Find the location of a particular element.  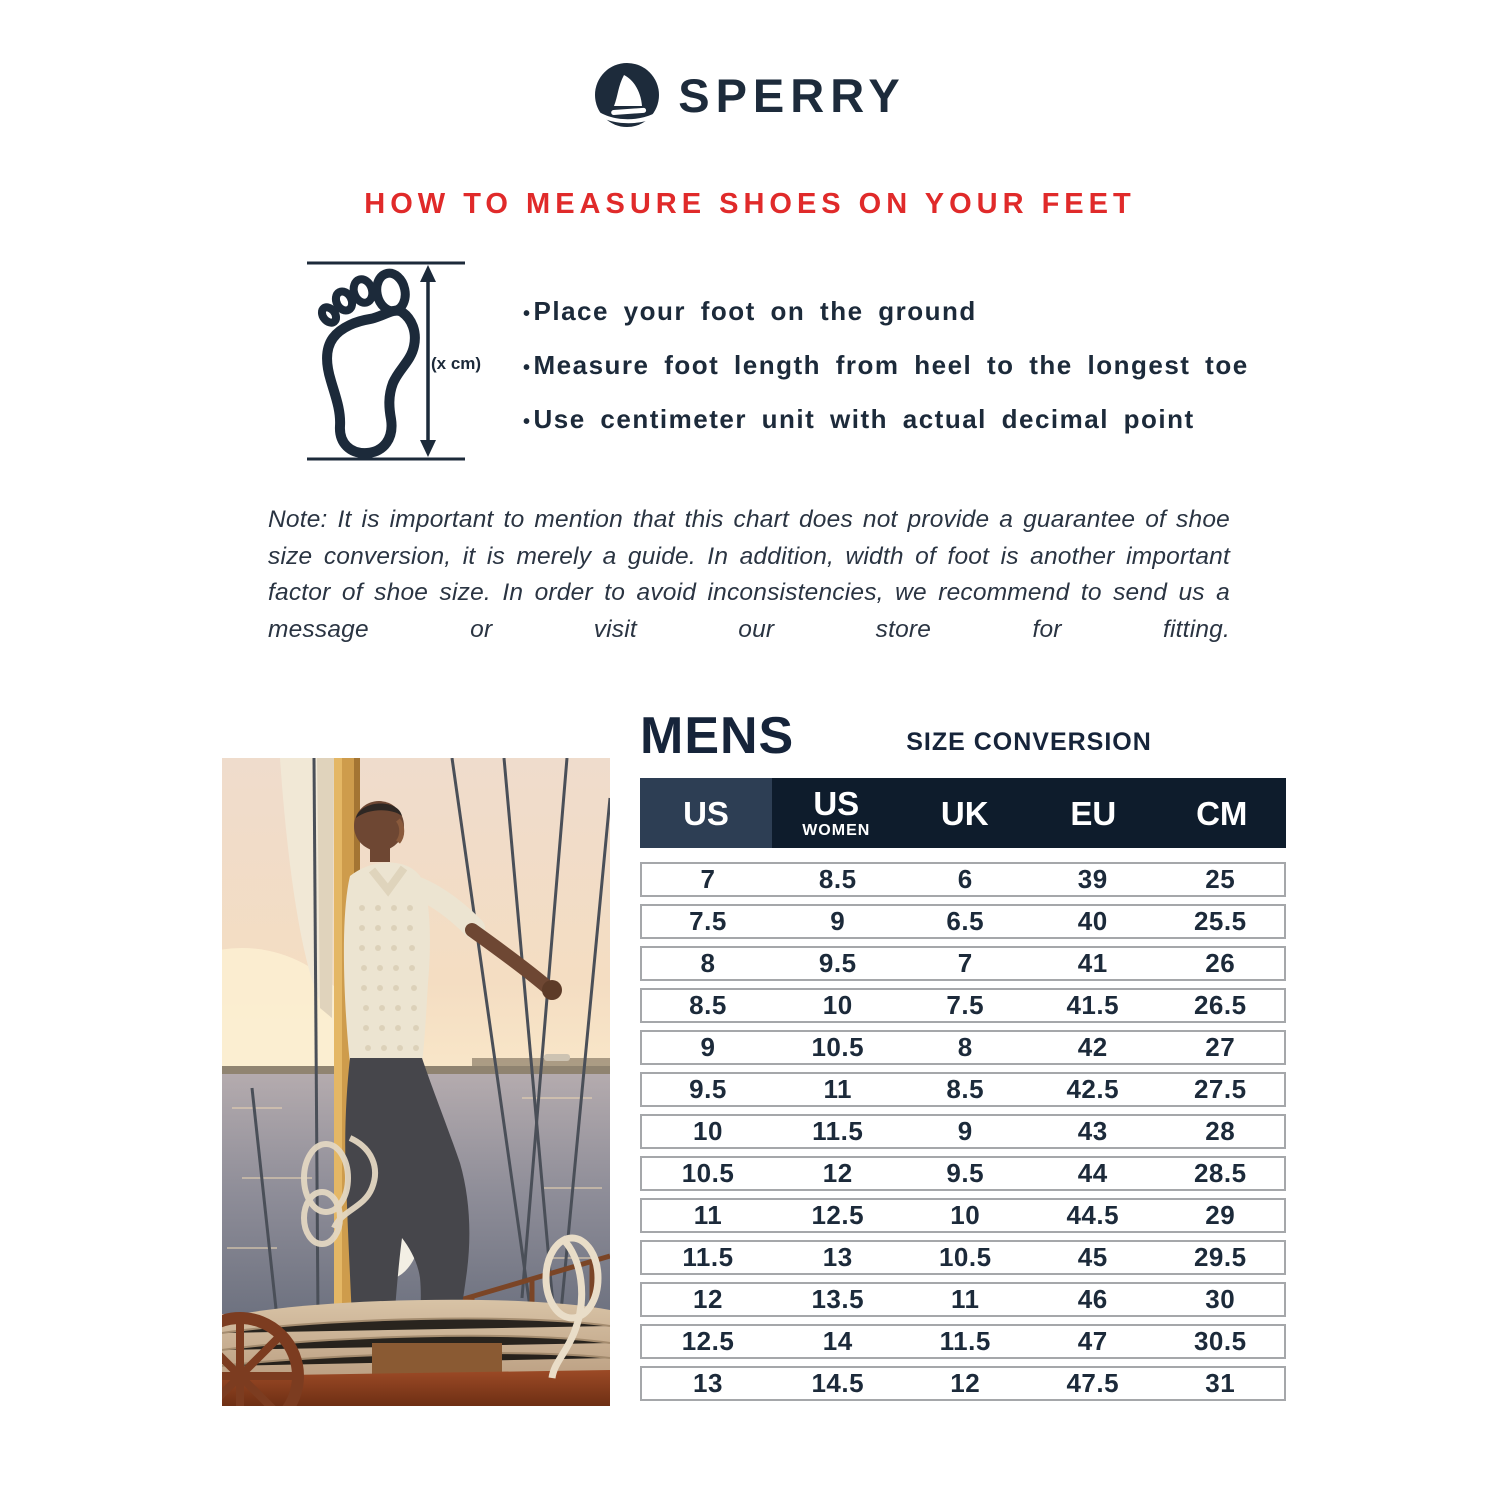

size-cell: 41.5 is located at coordinates (1093, 1005).